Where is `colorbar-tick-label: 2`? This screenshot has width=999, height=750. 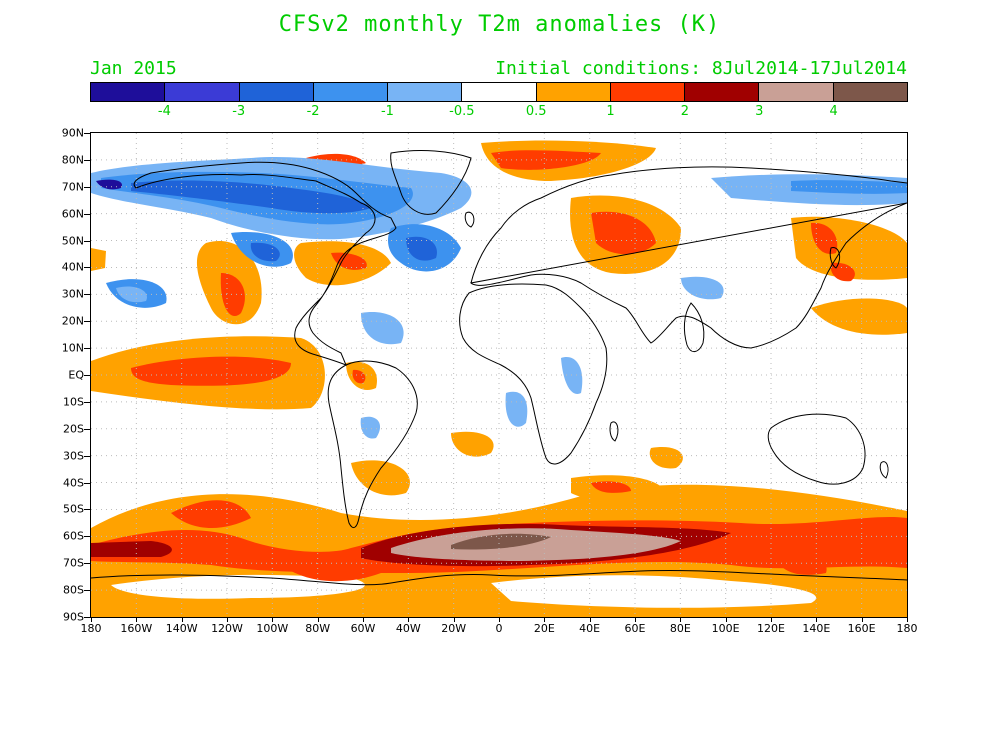
colorbar-tick-label: 2 is located at coordinates (685, 111).